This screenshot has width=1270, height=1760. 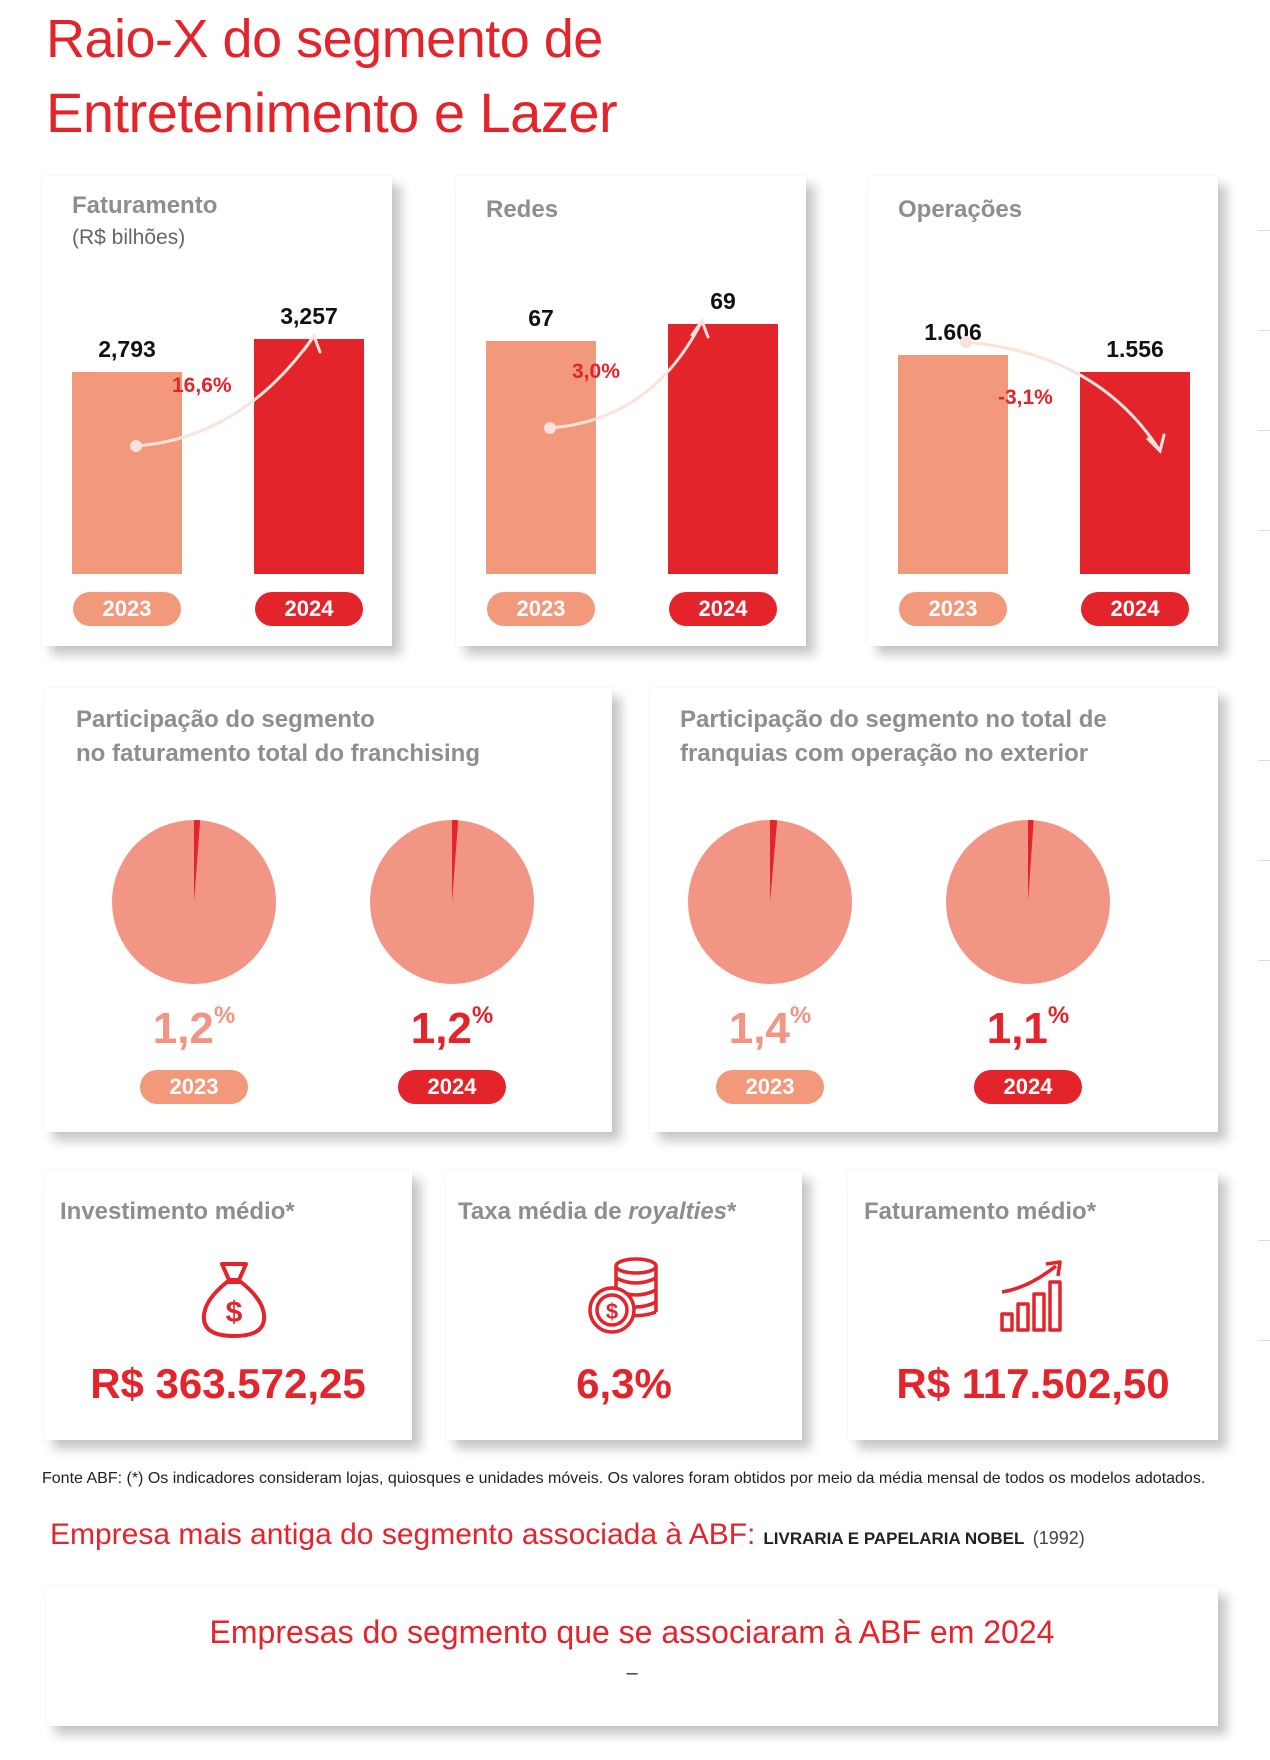 I want to click on kpi-value: R$ 363.572,25, so click(x=228, y=1383).